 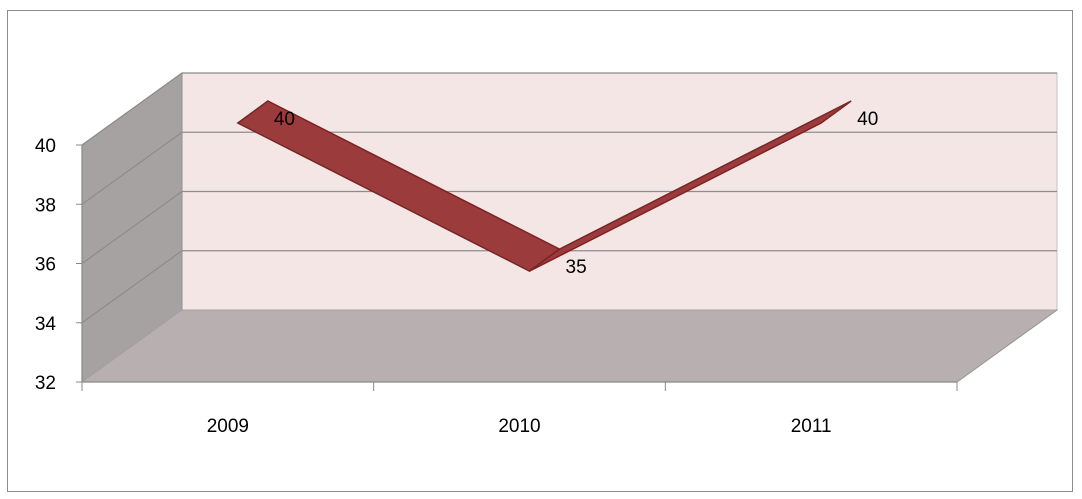 What do you see at coordinates (690, 186) in the screenshot?
I see `series-ribbon-segment` at bounding box center [690, 186].